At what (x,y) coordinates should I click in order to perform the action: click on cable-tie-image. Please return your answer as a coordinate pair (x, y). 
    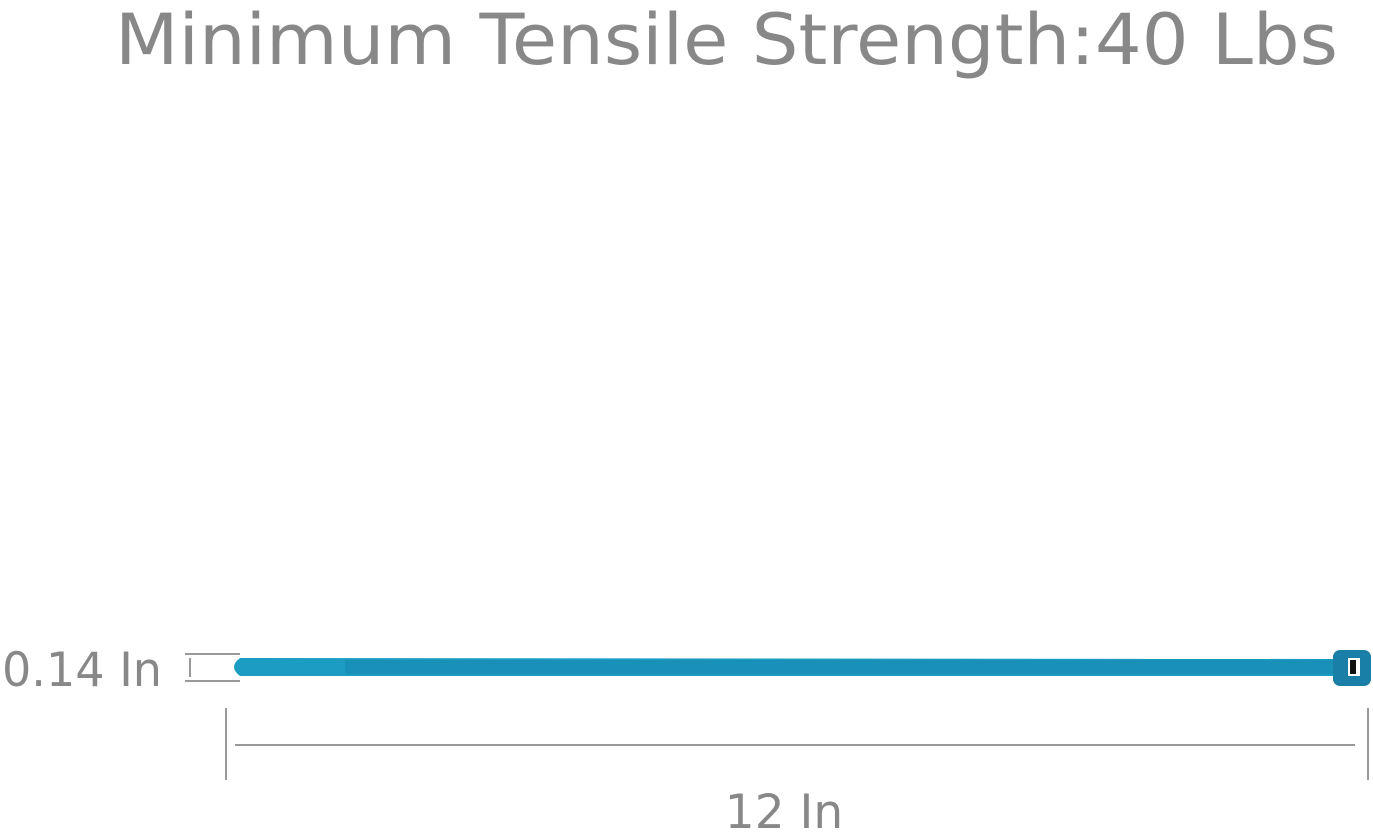
    Looking at the image, I should click on (802, 668).